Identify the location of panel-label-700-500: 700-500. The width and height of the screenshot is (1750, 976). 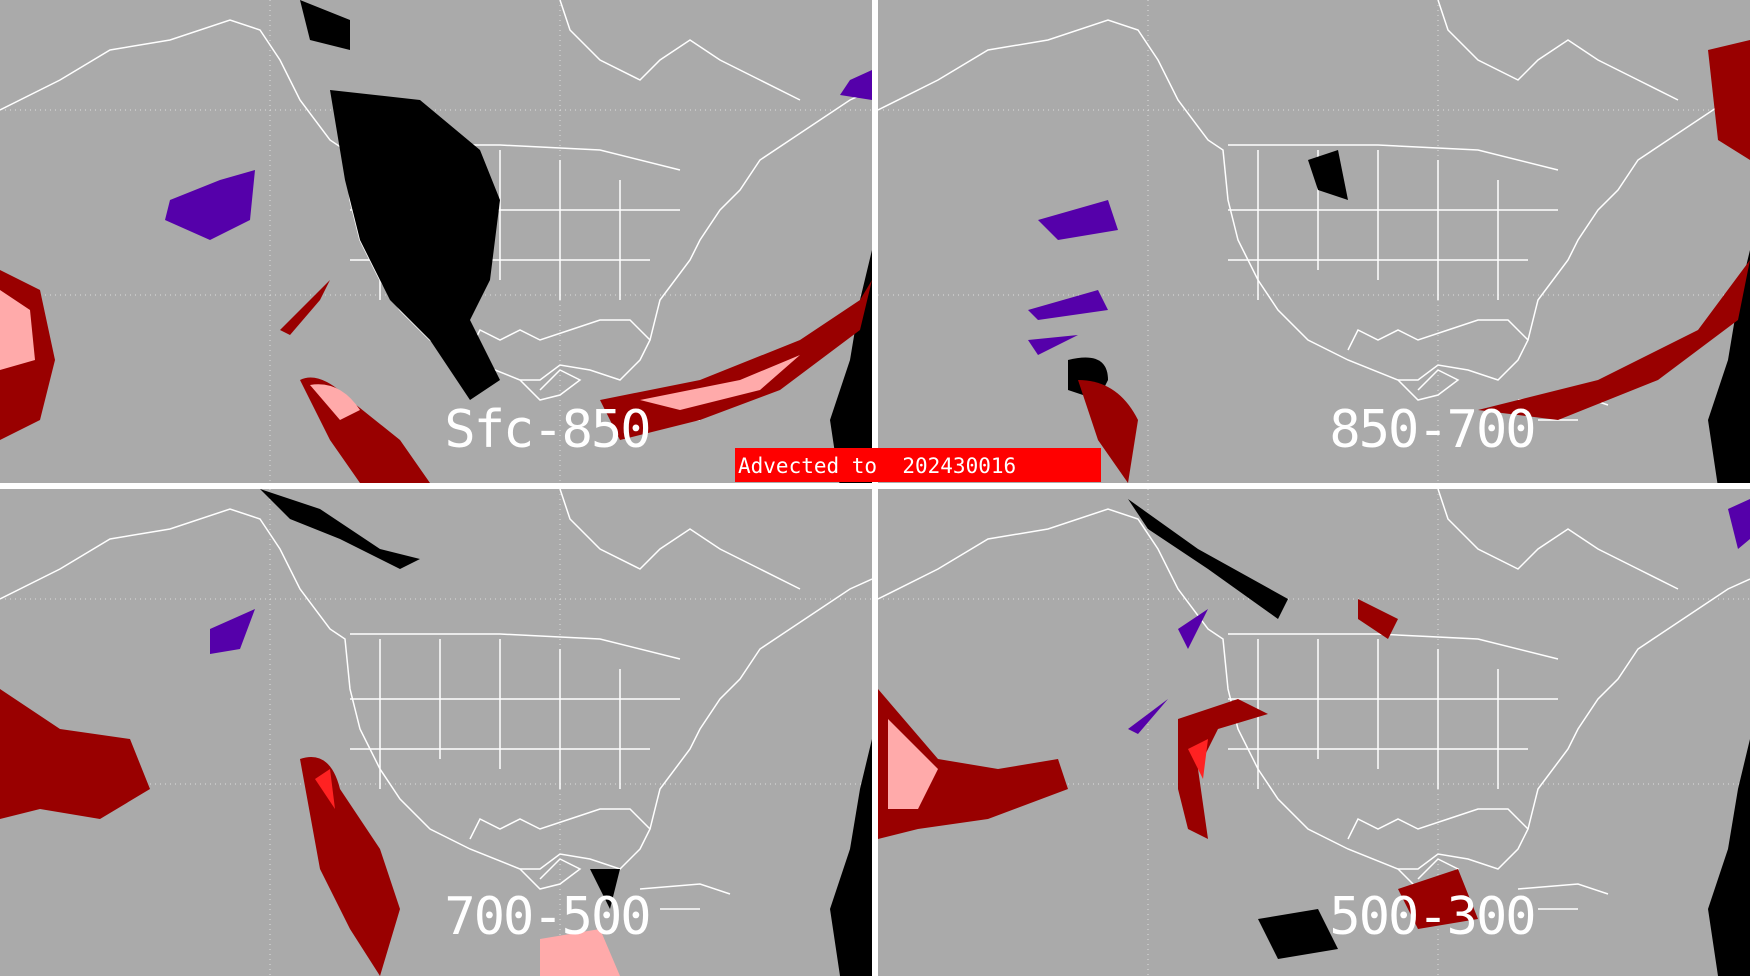
(547, 917).